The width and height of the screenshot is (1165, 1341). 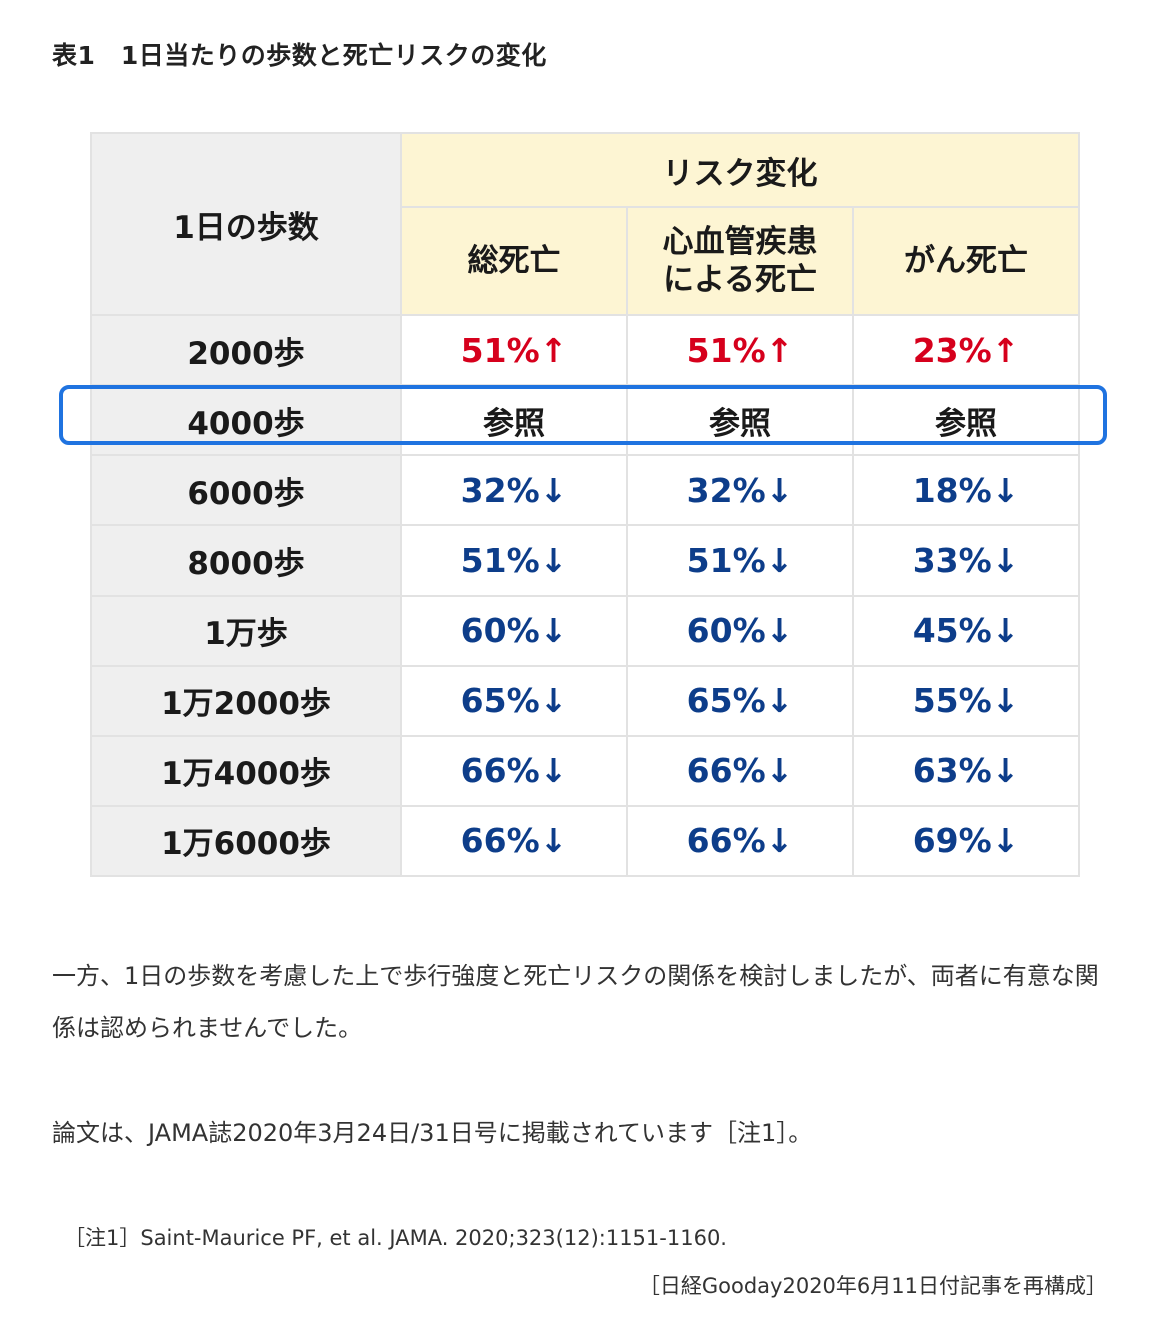 I want to click on column-header-cardiovascular-mortality: 心血管疾患 による死亡, so click(x=740, y=261).